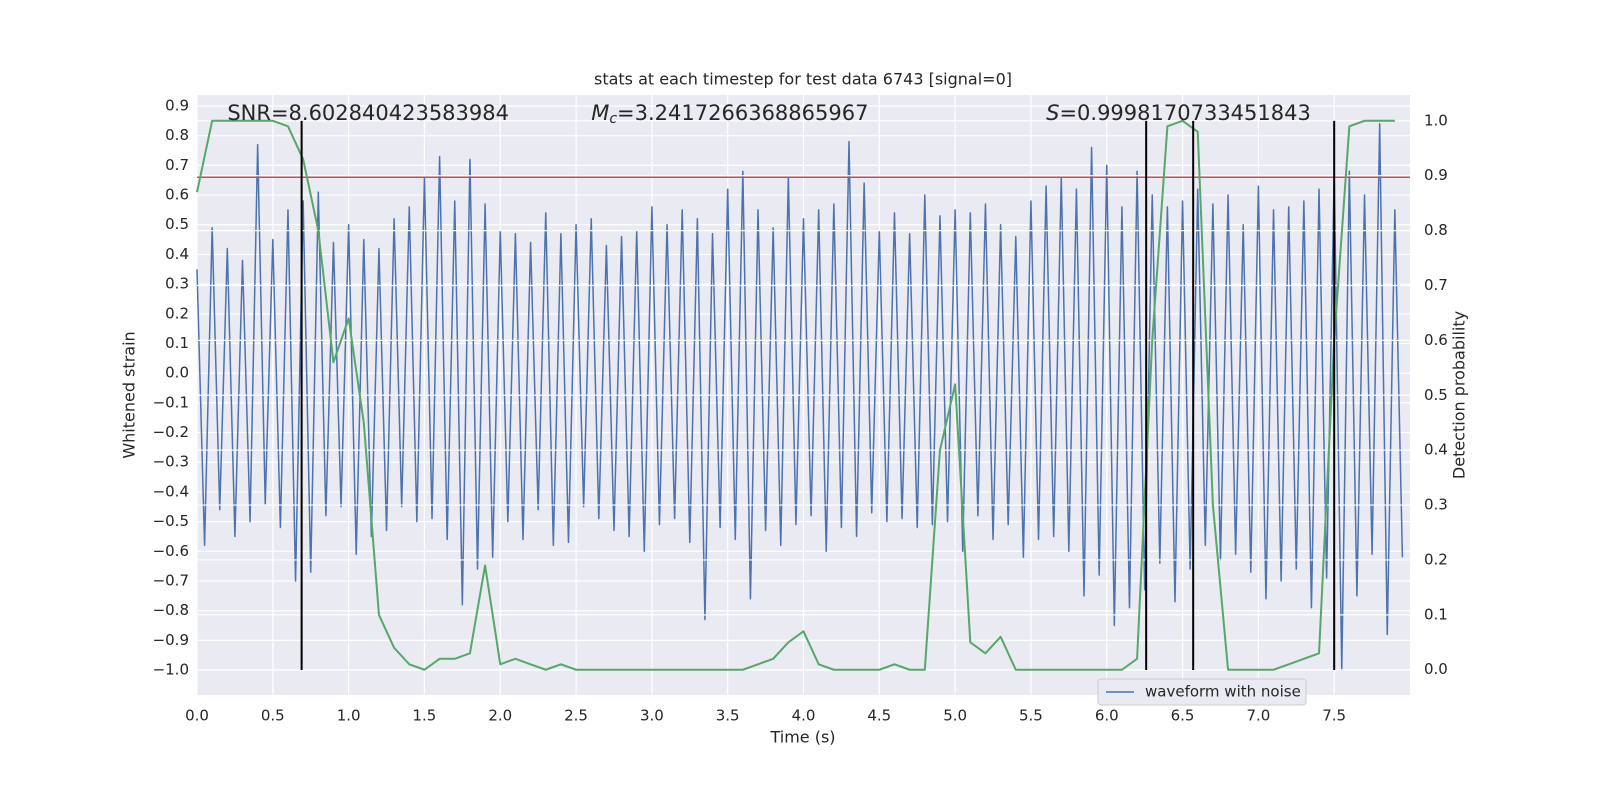 This screenshot has width=1600, height=804. Describe the element at coordinates (576, 716) in the screenshot. I see `x-tick-label: 2.5` at that location.